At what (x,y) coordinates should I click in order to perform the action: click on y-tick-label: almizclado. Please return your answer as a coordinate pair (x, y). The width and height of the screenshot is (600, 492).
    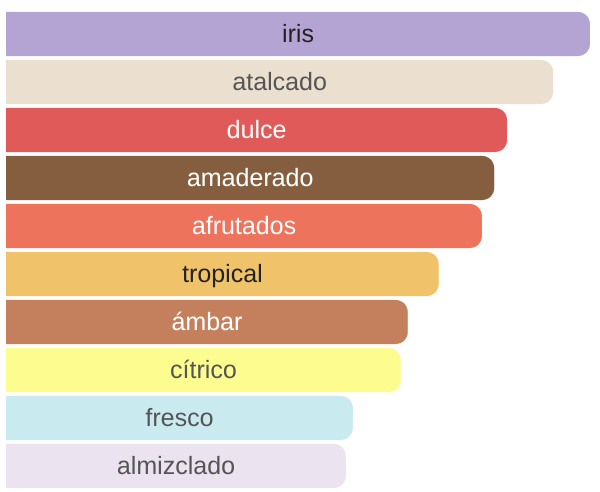
    Looking at the image, I should click on (175, 466).